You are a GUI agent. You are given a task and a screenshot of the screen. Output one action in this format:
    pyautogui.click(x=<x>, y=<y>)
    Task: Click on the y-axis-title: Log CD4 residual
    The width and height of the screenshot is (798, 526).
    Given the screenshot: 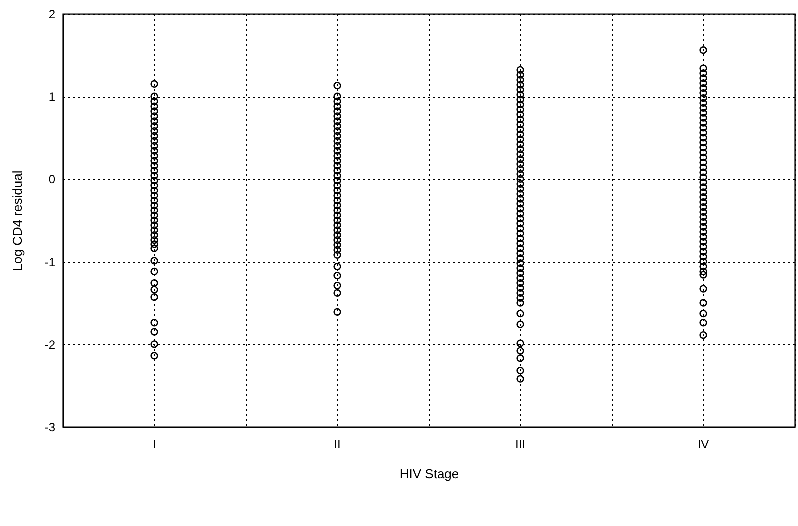 What is the action you would take?
    pyautogui.click(x=17, y=221)
    